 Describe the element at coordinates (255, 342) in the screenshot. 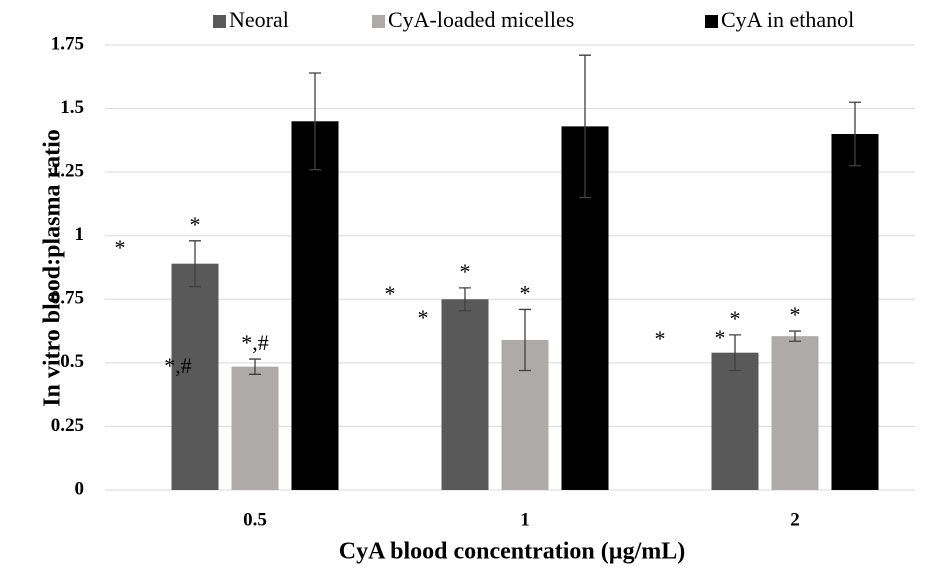

I see `bar-annotation: *,#` at that location.